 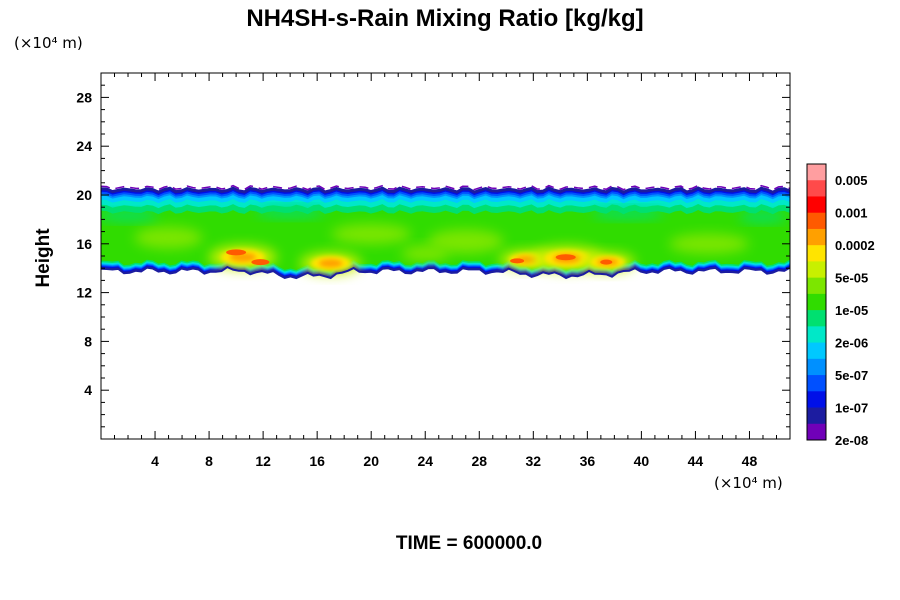 What do you see at coordinates (855, 245) in the screenshot?
I see `colorbar-label: 0.0002` at bounding box center [855, 245].